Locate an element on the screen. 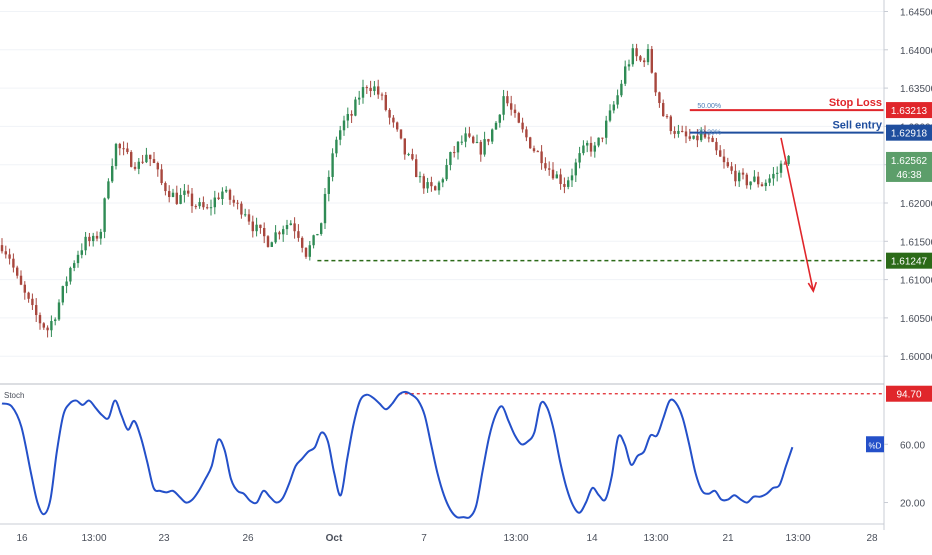 Image resolution: width=932 pixels, height=555 pixels. stoch-axis: 60.00 20.00 is located at coordinates (904, 475).